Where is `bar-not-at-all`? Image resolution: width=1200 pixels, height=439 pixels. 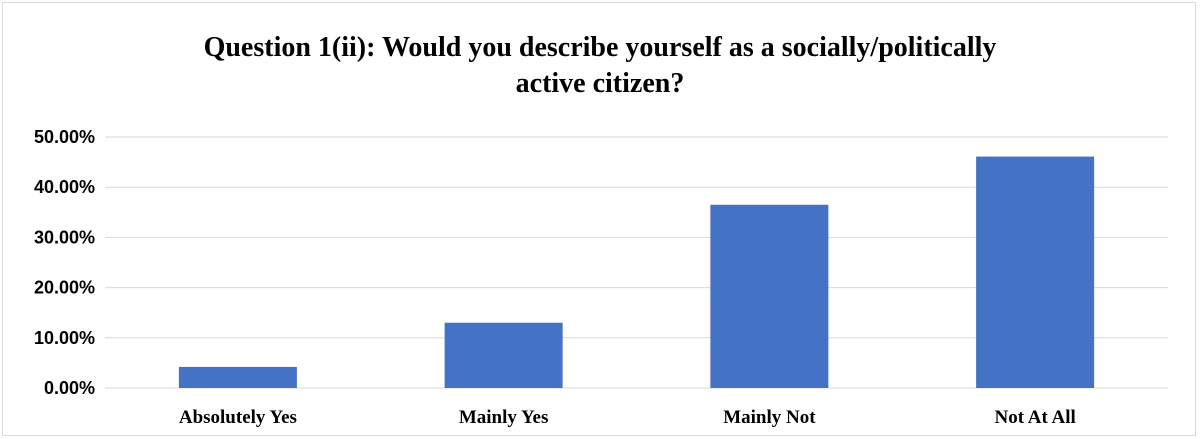 bar-not-at-all is located at coordinates (1035, 272).